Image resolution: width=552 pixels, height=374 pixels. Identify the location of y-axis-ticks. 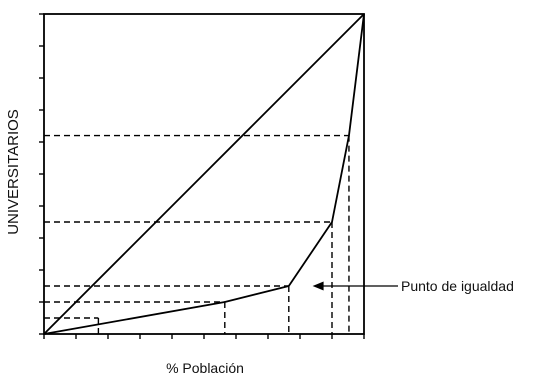
(41, 174).